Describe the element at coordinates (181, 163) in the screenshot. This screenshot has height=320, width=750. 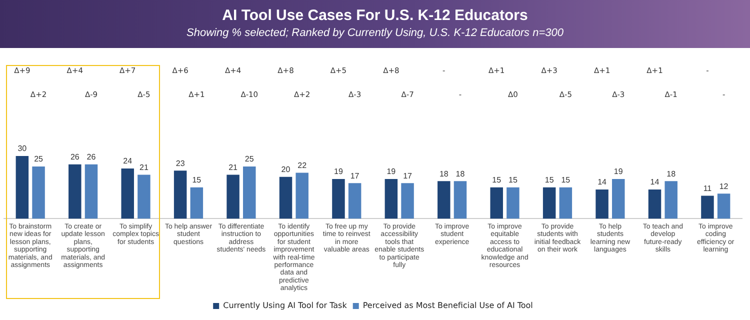
I see `data-label: 23` at that location.